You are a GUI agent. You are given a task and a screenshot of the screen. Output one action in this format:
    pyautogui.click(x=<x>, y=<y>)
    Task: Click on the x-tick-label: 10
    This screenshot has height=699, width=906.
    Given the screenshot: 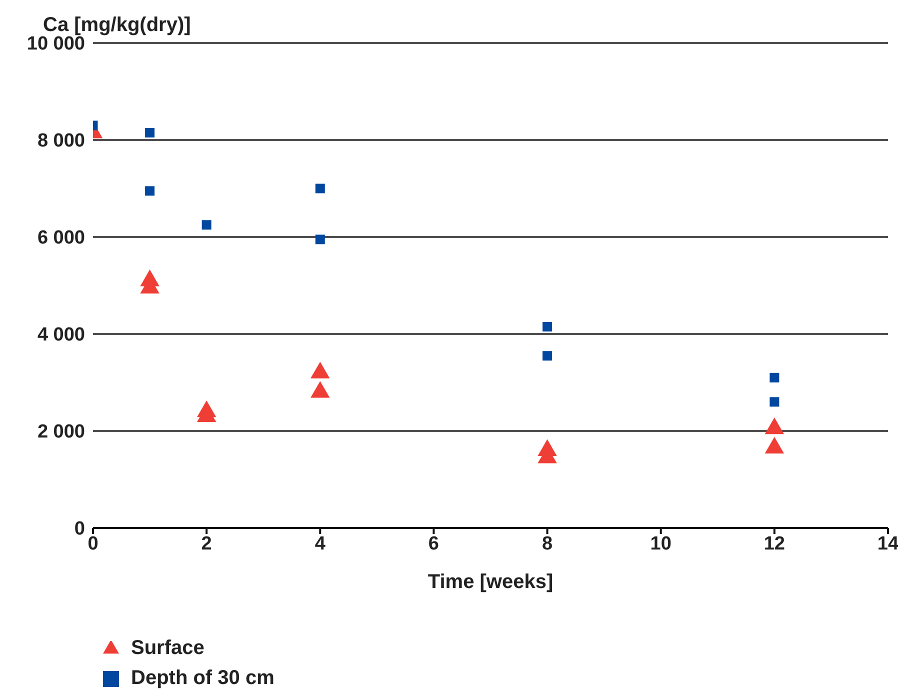 What is the action you would take?
    pyautogui.click(x=661, y=543)
    